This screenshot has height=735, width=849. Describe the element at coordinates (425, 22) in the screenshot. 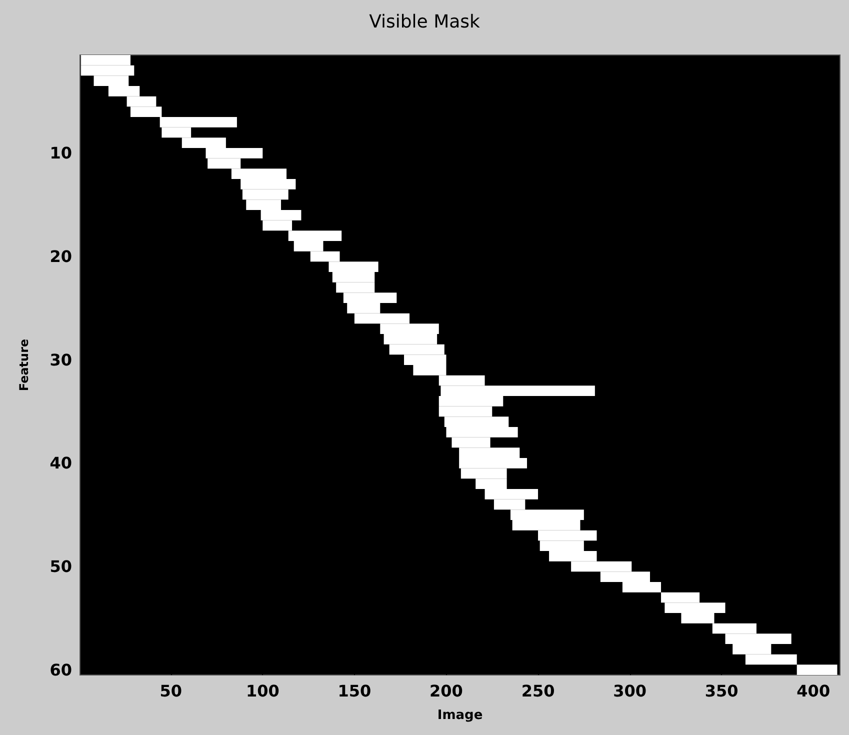

I see `chart-title: Visible Mask` at that location.